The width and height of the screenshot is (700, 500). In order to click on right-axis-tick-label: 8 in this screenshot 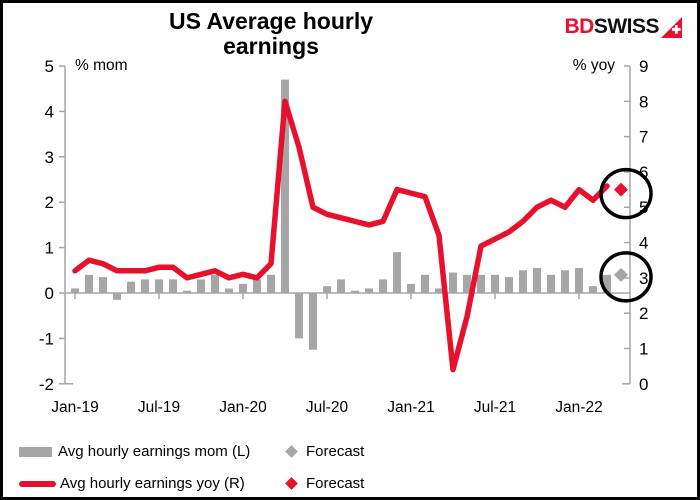, I will do `click(643, 101)`.